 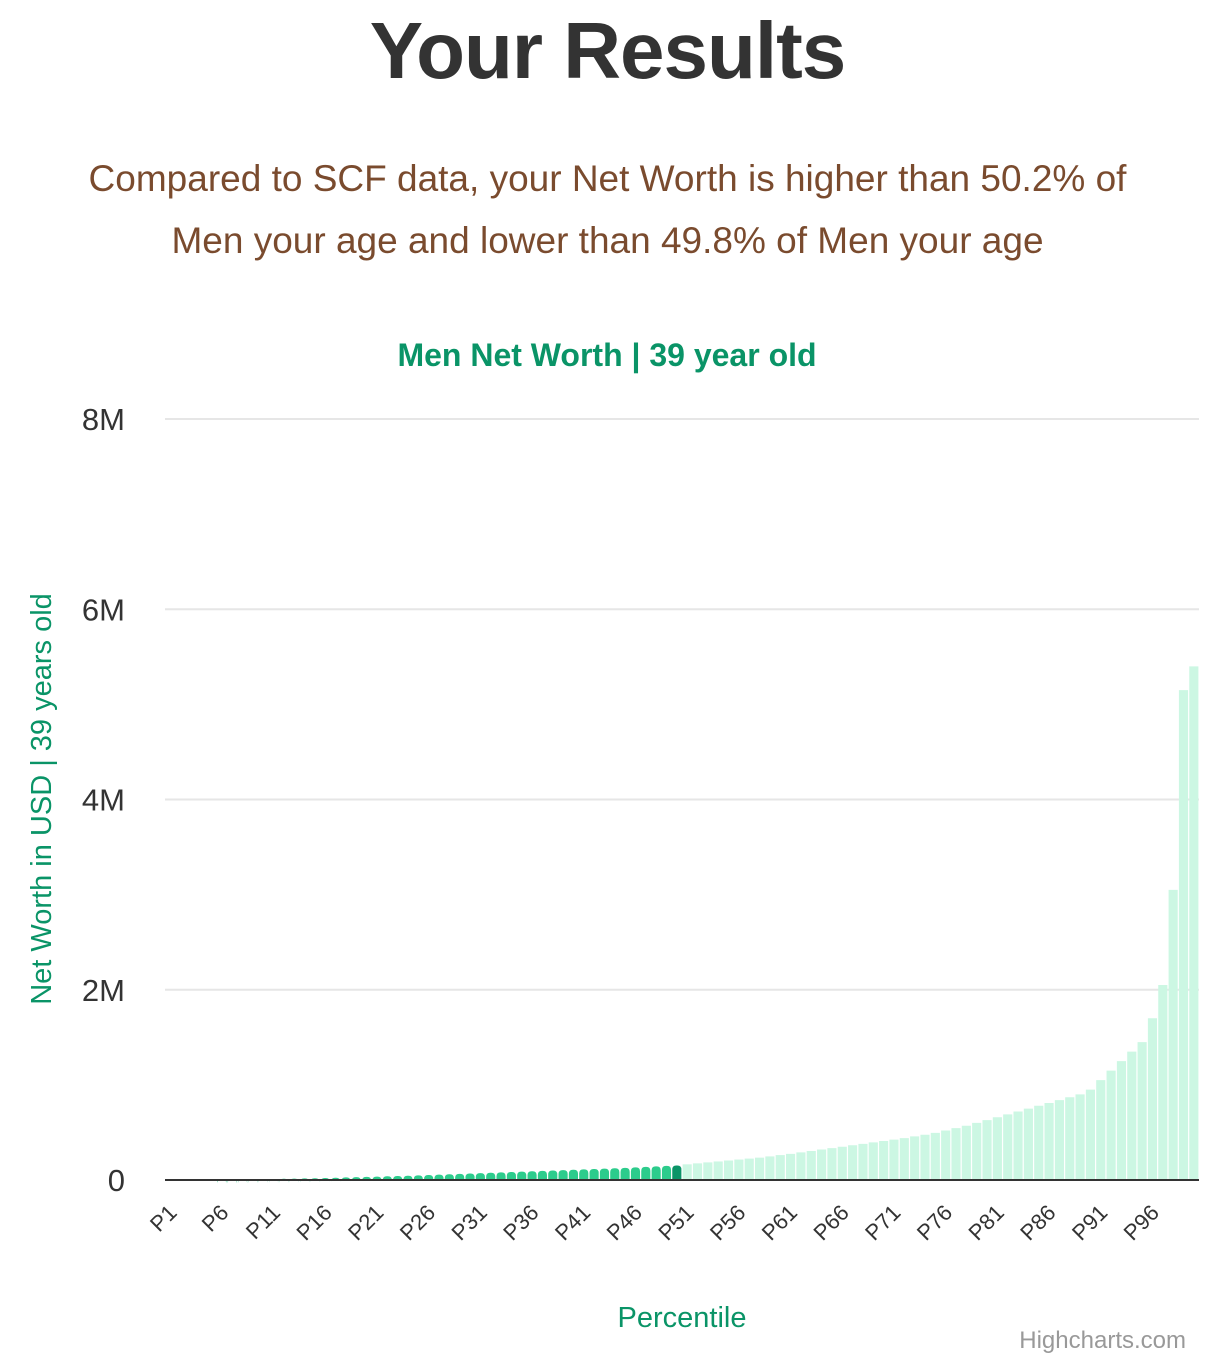 I want to click on x-tick-label: P31, so click(x=469, y=1222).